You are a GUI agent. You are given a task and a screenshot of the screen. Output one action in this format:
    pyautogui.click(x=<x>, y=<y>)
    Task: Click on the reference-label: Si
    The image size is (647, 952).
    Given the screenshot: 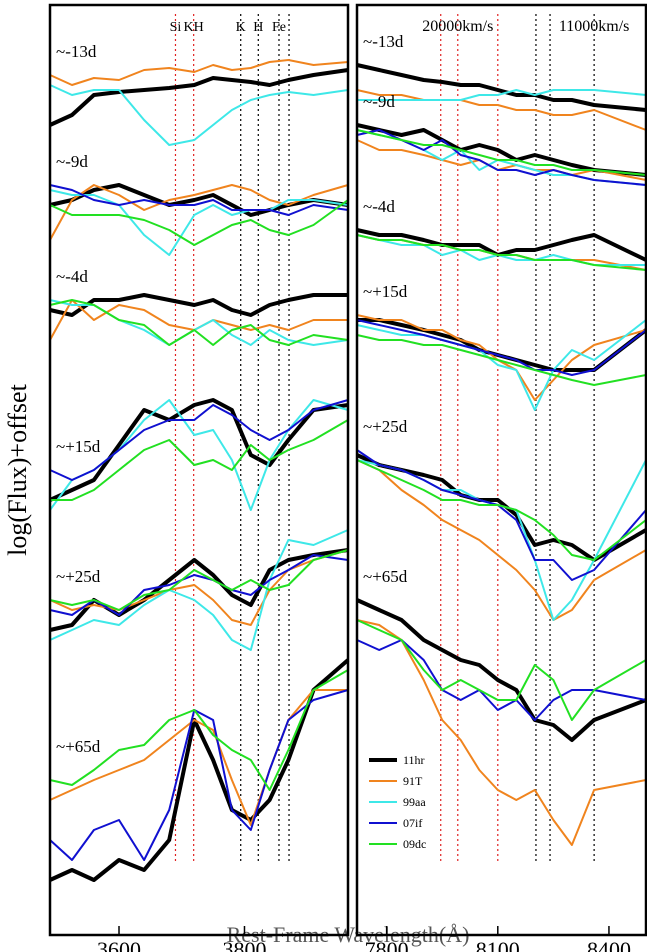 What is the action you would take?
    pyautogui.click(x=176, y=27)
    